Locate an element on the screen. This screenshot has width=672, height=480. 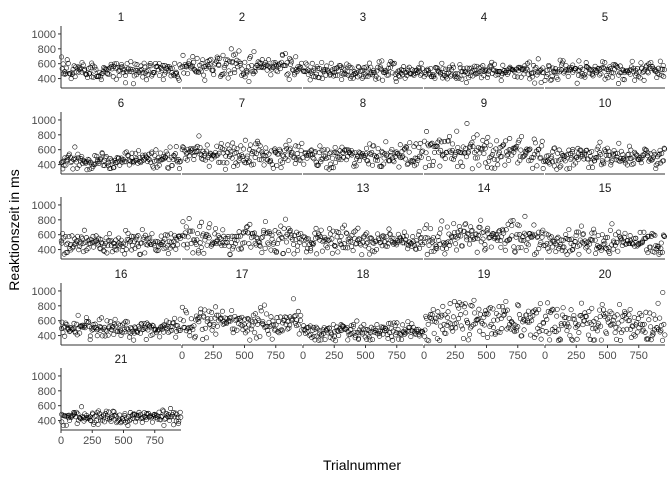
panel-label: 15 is located at coordinates (605, 189).